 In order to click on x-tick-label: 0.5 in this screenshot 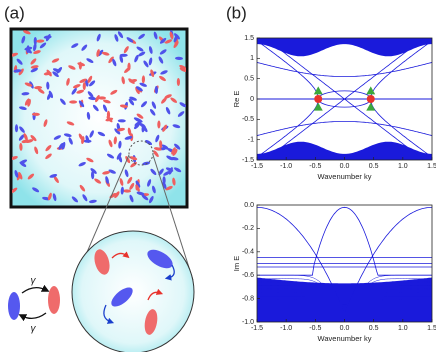, I will do `click(374, 328)`.